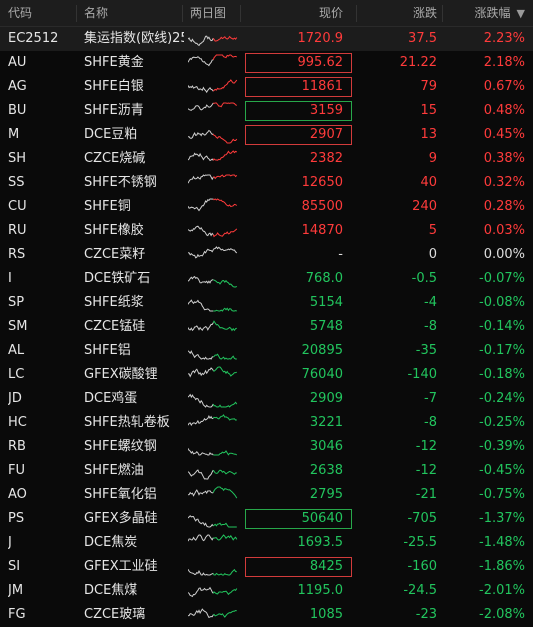 The height and width of the screenshot is (627, 533). Describe the element at coordinates (266, 87) in the screenshot. I see `table-row: AG SHFE白银 11861 79 0.67%` at that location.